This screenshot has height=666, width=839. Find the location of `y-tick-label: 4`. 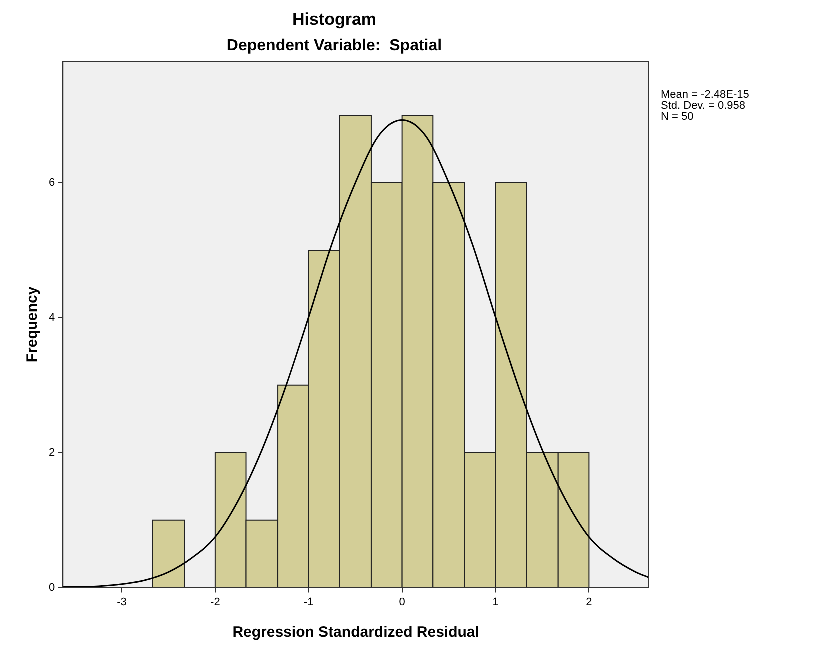

y-tick-label: 4 is located at coordinates (52, 318).